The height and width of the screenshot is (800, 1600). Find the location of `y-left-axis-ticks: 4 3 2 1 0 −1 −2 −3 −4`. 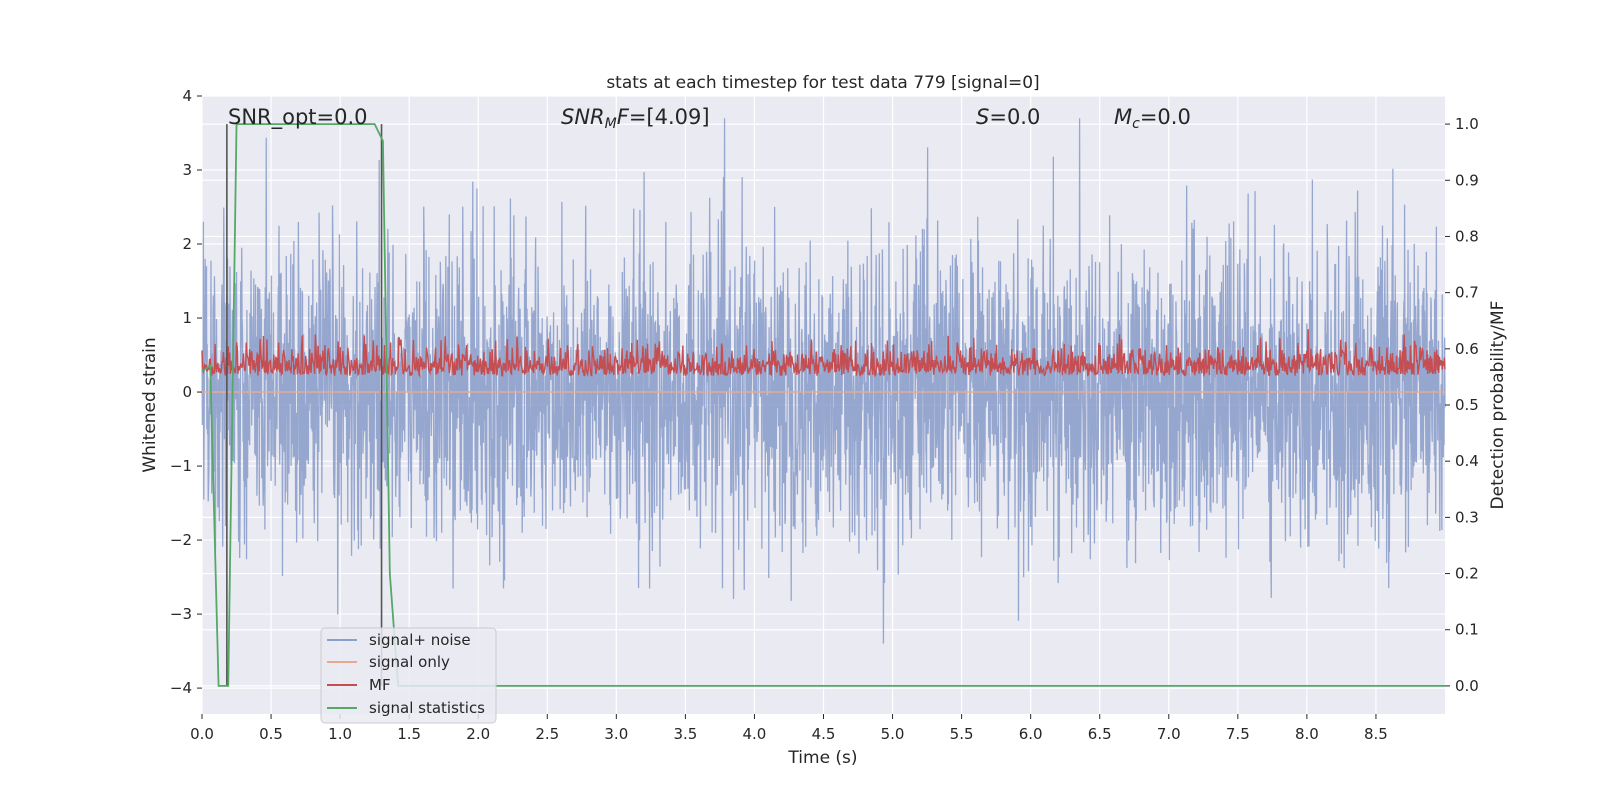

y-left-axis-ticks: 4 3 2 1 0 −1 −2 −3 −4 is located at coordinates (186, 392).